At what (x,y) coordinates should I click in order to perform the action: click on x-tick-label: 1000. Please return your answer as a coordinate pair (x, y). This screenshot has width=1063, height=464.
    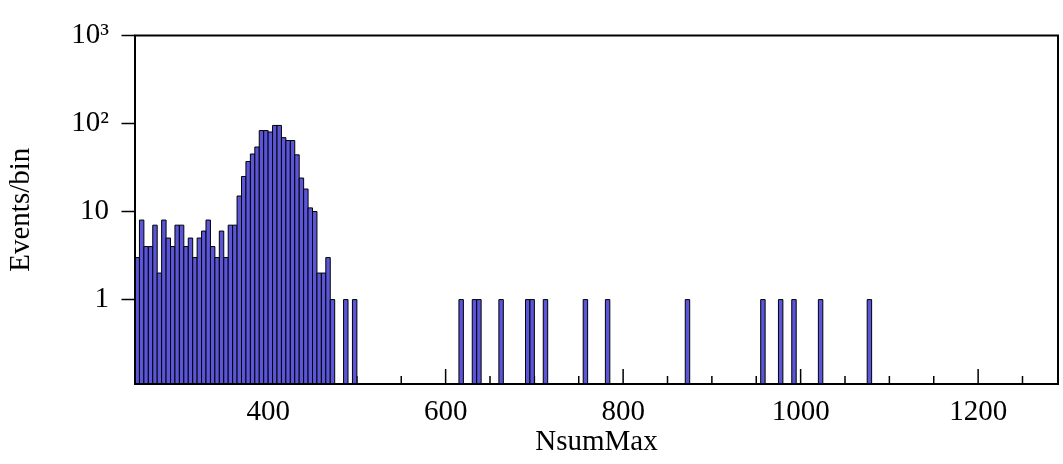
    Looking at the image, I should click on (800, 410).